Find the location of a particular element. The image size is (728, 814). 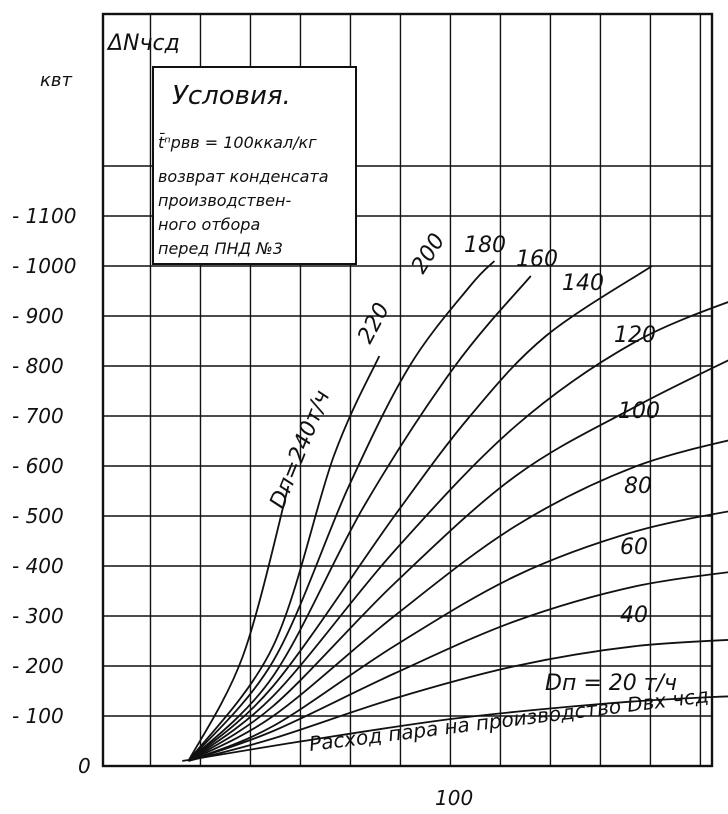

y-tick-label: - 100 is located at coordinates (38, 716).